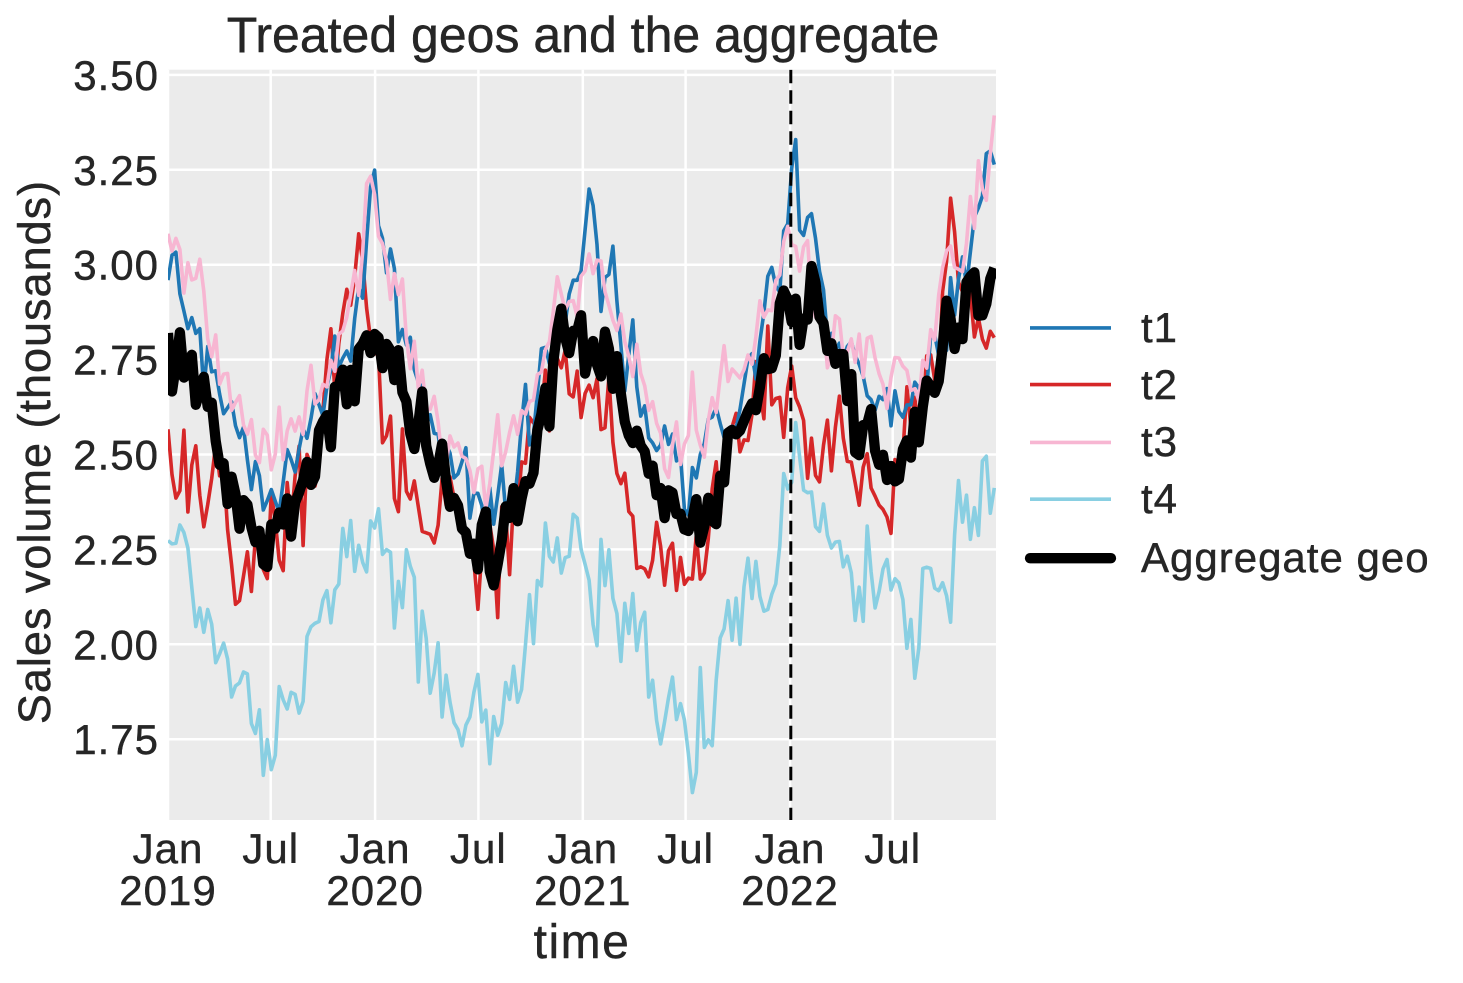 The width and height of the screenshot is (1463, 983). What do you see at coordinates (374, 890) in the screenshot?
I see `svg-text: 2020` at bounding box center [374, 890].